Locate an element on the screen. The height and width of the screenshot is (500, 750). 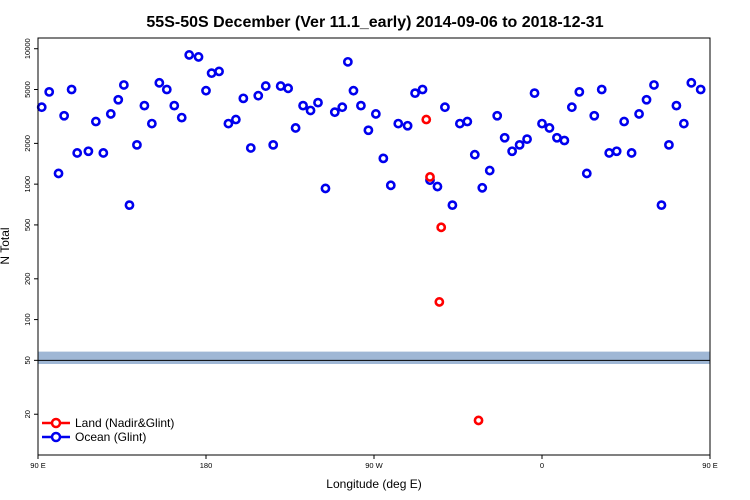
y-tick-label: 10000 is located at coordinates (27, 48).